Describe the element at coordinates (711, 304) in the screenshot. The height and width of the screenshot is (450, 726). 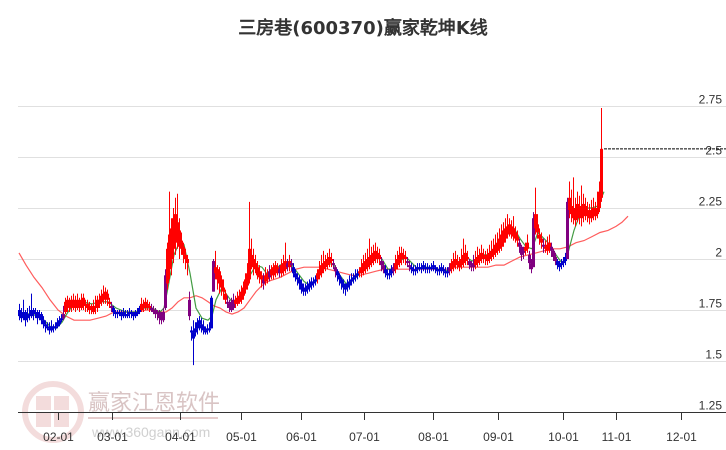
I see `y-tick-label: 1.75` at that location.